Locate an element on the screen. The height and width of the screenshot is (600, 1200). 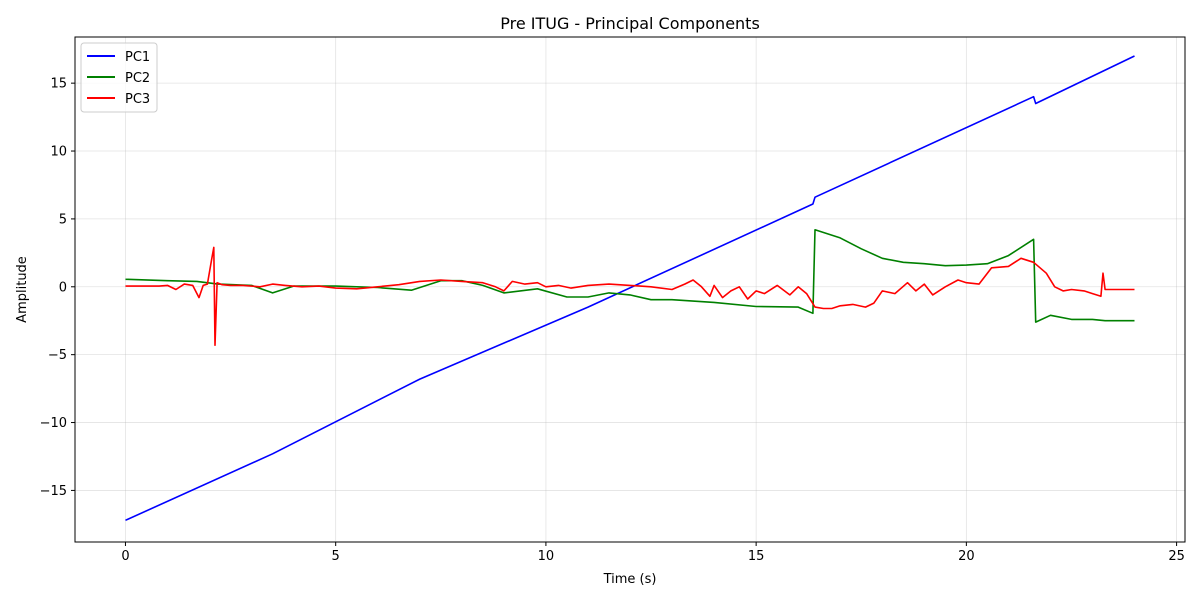
x-axis-label: Time (s) is located at coordinates (630, 579).